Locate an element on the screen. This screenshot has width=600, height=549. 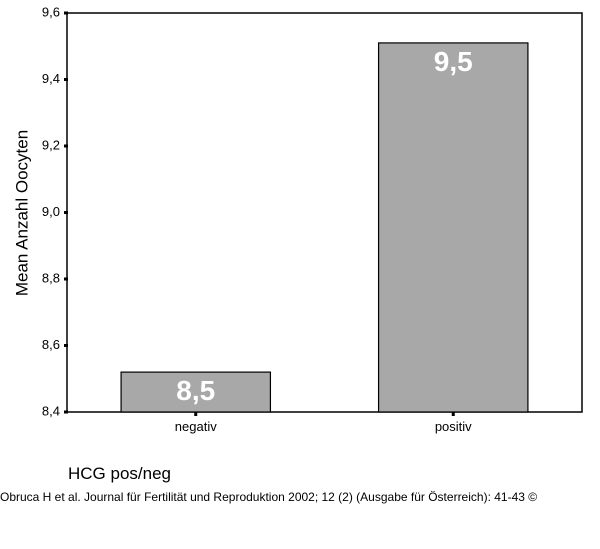
x-axis-title: HCG pos/neg is located at coordinates (119, 473).